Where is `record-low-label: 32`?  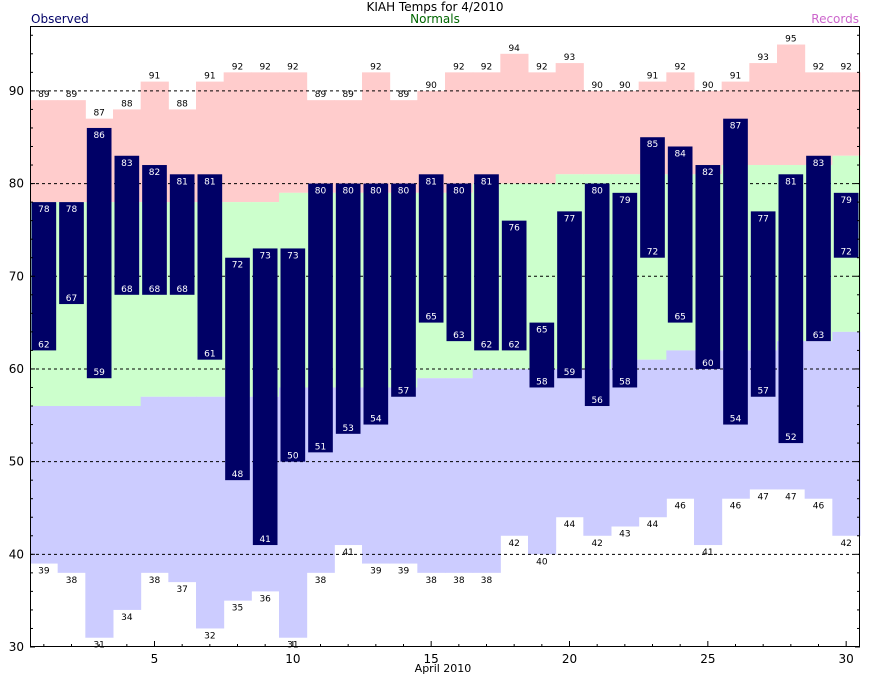 record-low-label: 32 is located at coordinates (209, 636).